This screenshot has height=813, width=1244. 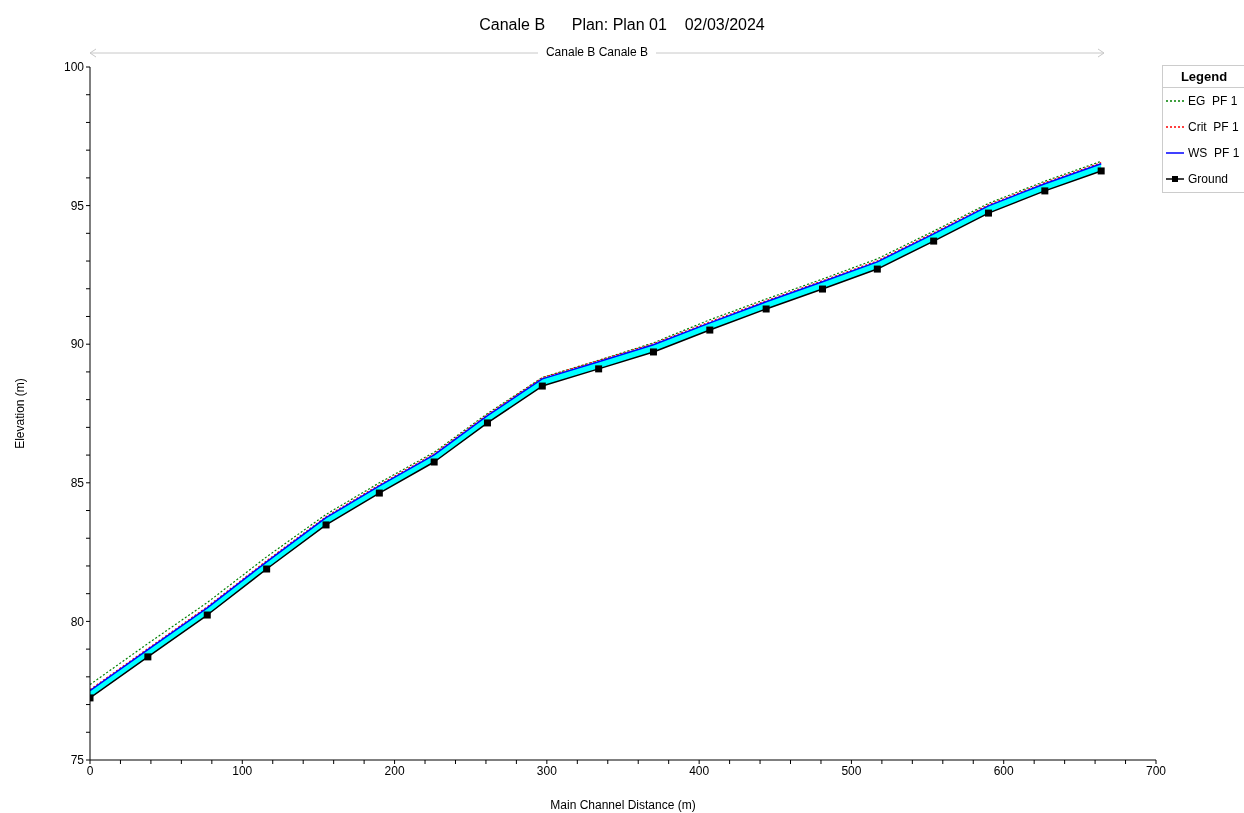 I want to click on y-tick-label: 85, so click(x=77, y=483).